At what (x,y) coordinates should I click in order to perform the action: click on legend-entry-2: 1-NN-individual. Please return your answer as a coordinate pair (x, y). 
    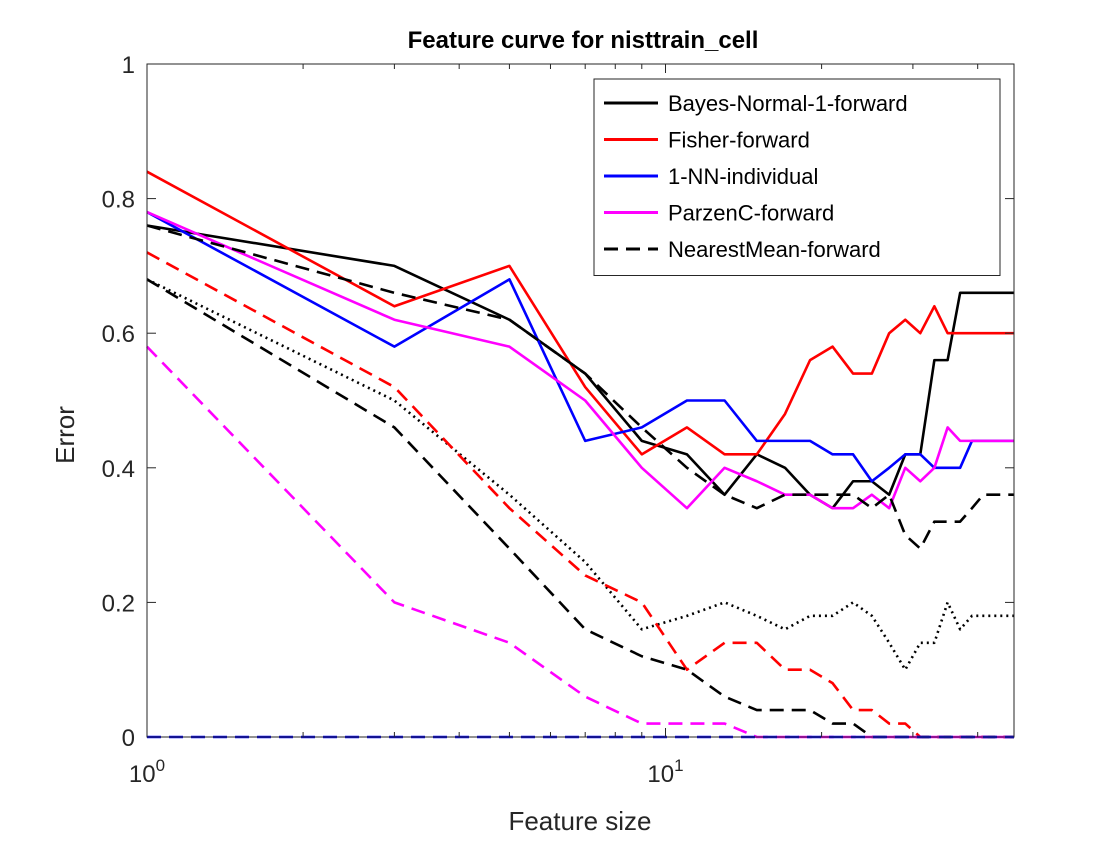
    Looking at the image, I should click on (743, 176).